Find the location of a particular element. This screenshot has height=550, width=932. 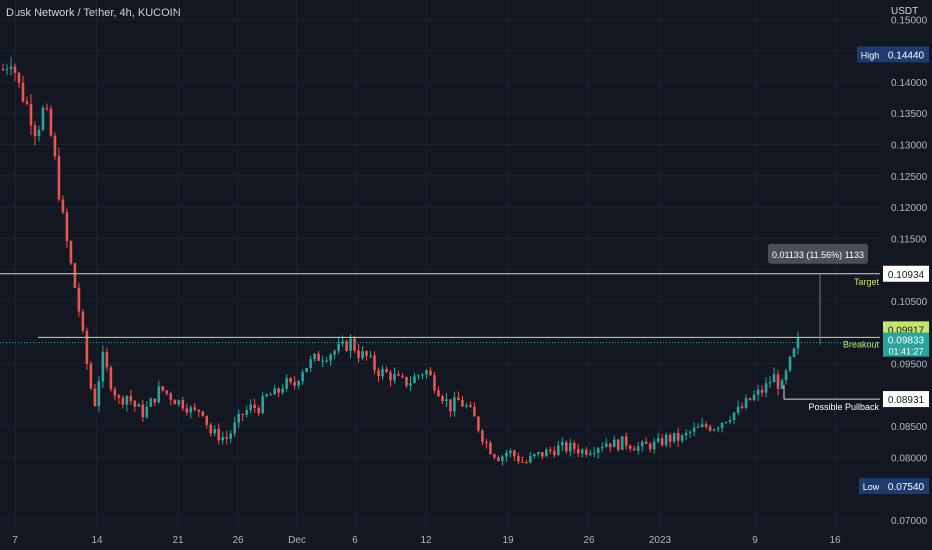

x-tick-label: 14 is located at coordinates (97, 540).